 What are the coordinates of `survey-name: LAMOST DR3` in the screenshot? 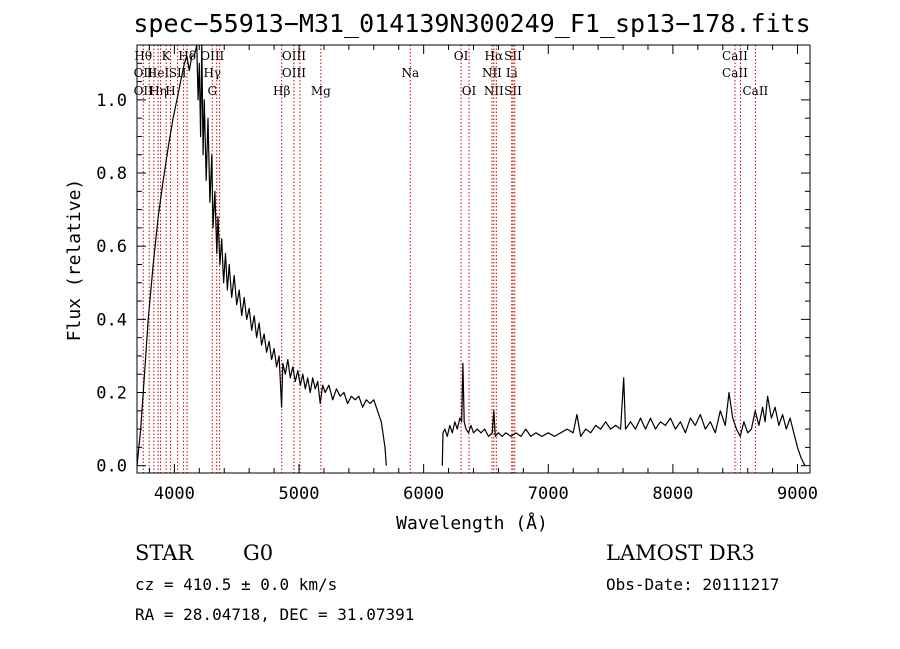 It's located at (680, 553).